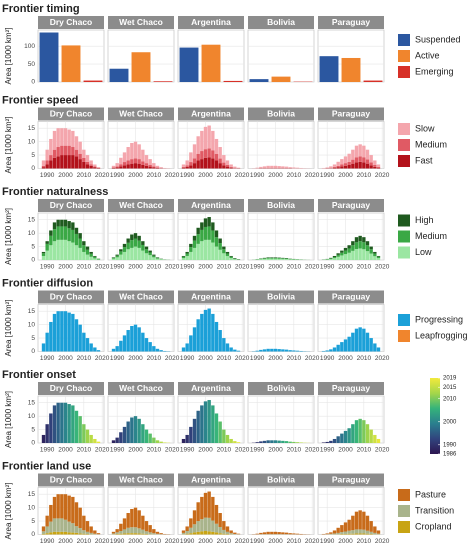 The width and height of the screenshot is (474, 553). I want to click on y-axis-label: Area [1000 km²], so click(8, 236).